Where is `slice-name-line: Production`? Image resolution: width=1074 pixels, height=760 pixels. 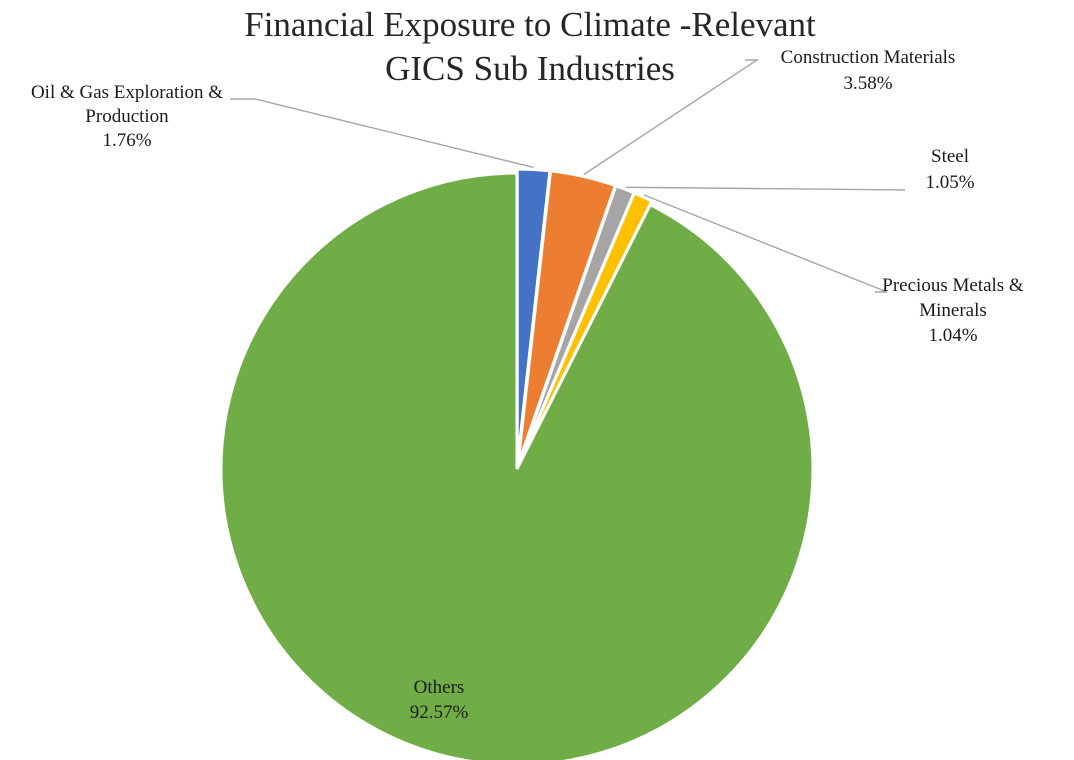 slice-name-line: Production is located at coordinates (127, 116).